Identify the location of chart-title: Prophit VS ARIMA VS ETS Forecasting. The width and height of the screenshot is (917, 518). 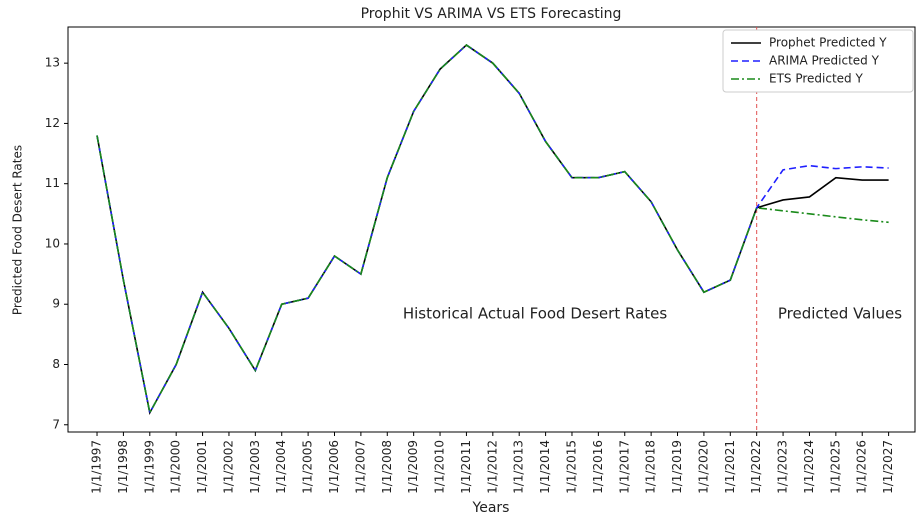
(491, 14).